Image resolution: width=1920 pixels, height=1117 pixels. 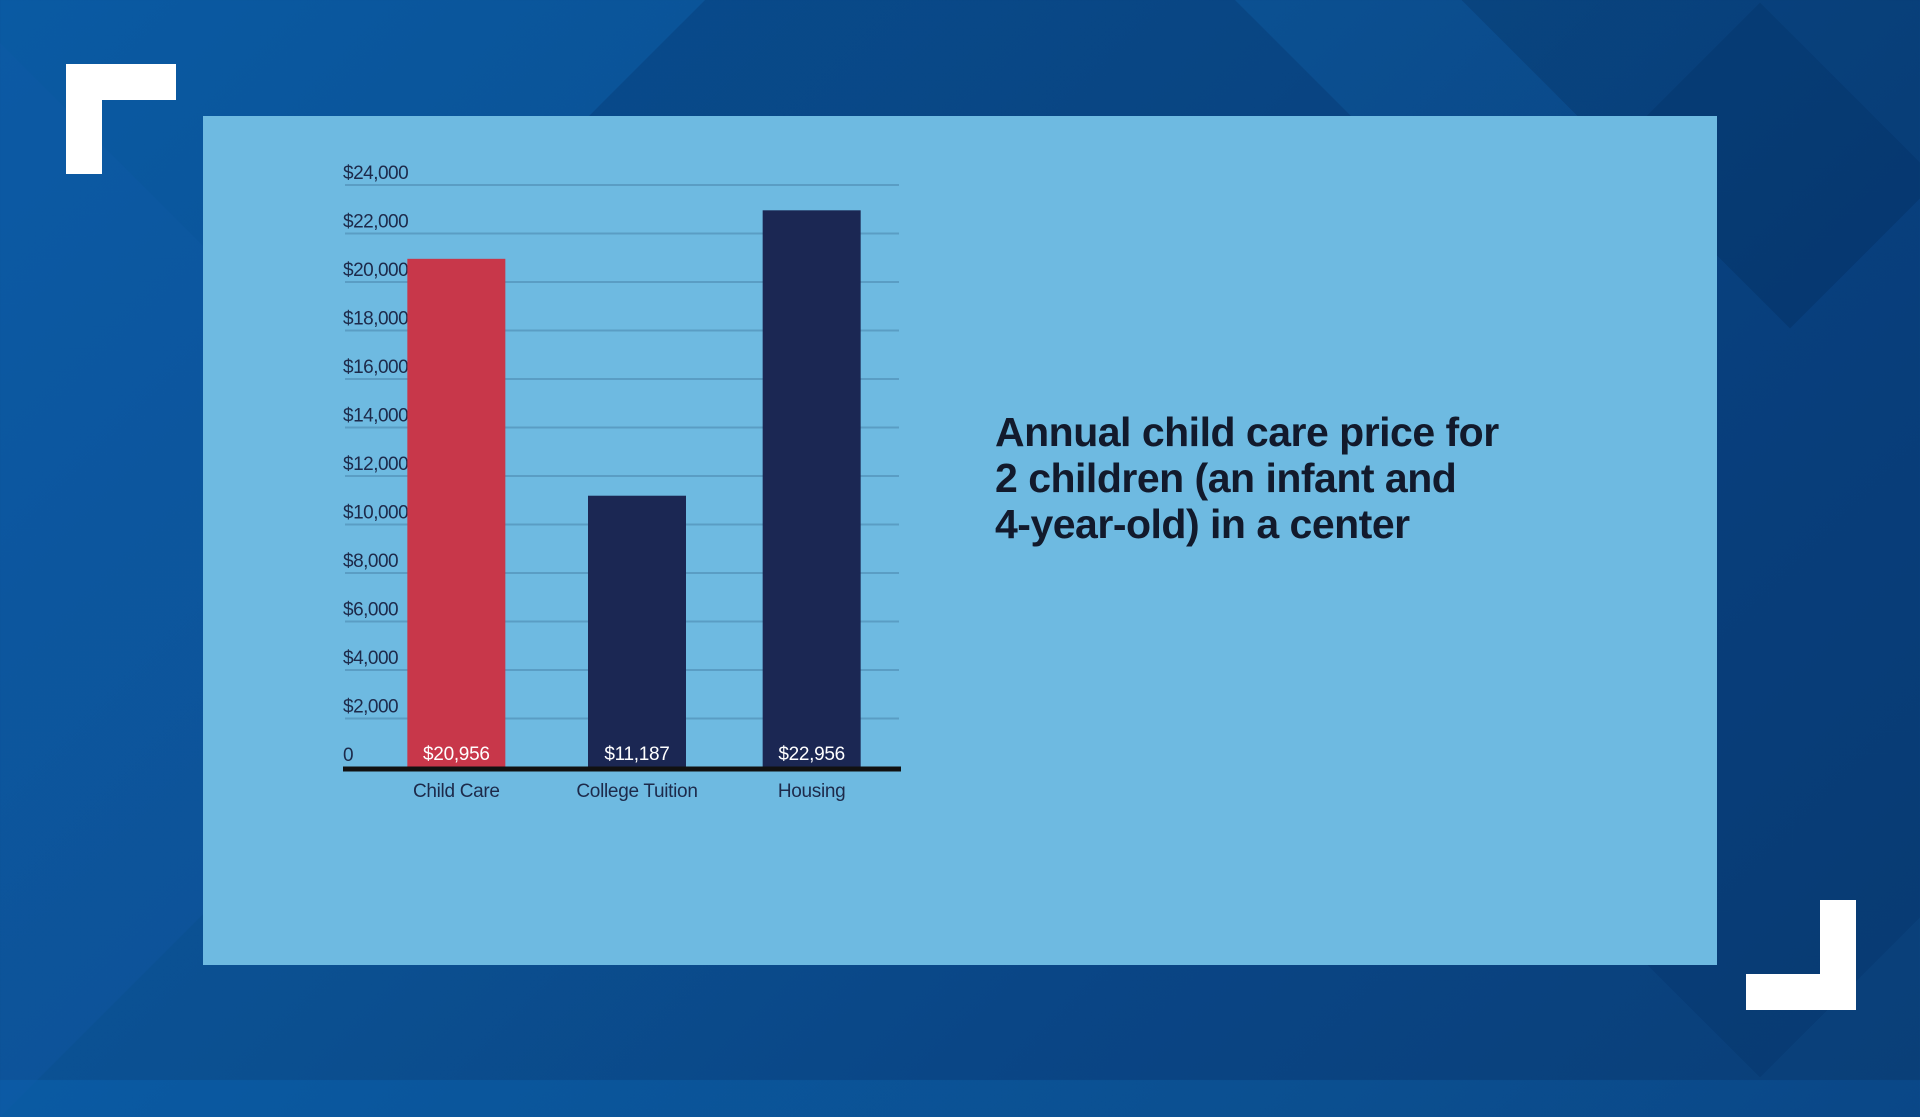 I want to click on y-tick-label: $20,000, so click(x=375, y=270).